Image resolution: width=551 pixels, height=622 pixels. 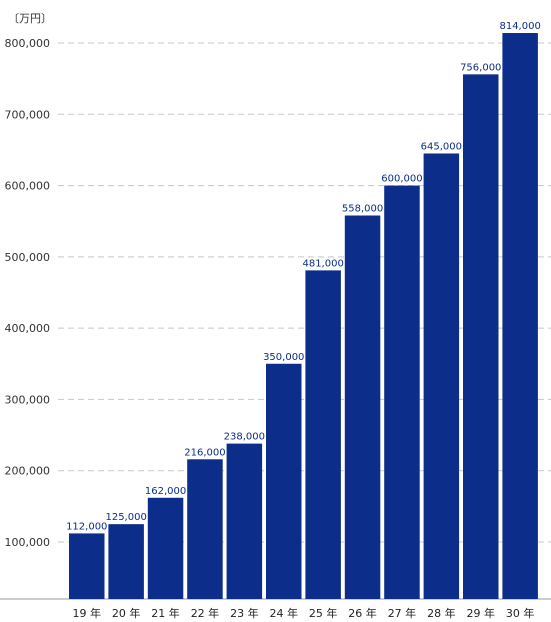 I want to click on data-label: 558,000, so click(x=362, y=209).